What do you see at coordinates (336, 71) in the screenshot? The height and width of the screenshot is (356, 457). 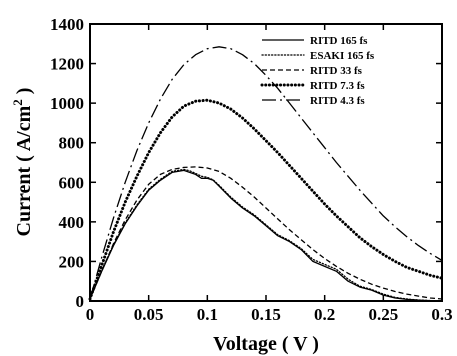 I see `legend-label: RITD 33 fs` at bounding box center [336, 71].